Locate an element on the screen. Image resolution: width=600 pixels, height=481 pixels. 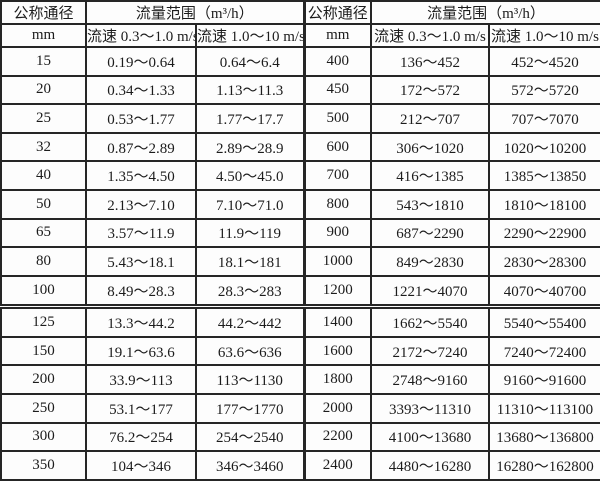
left-diameter-header: 公称通径 is located at coordinates (43, 12).